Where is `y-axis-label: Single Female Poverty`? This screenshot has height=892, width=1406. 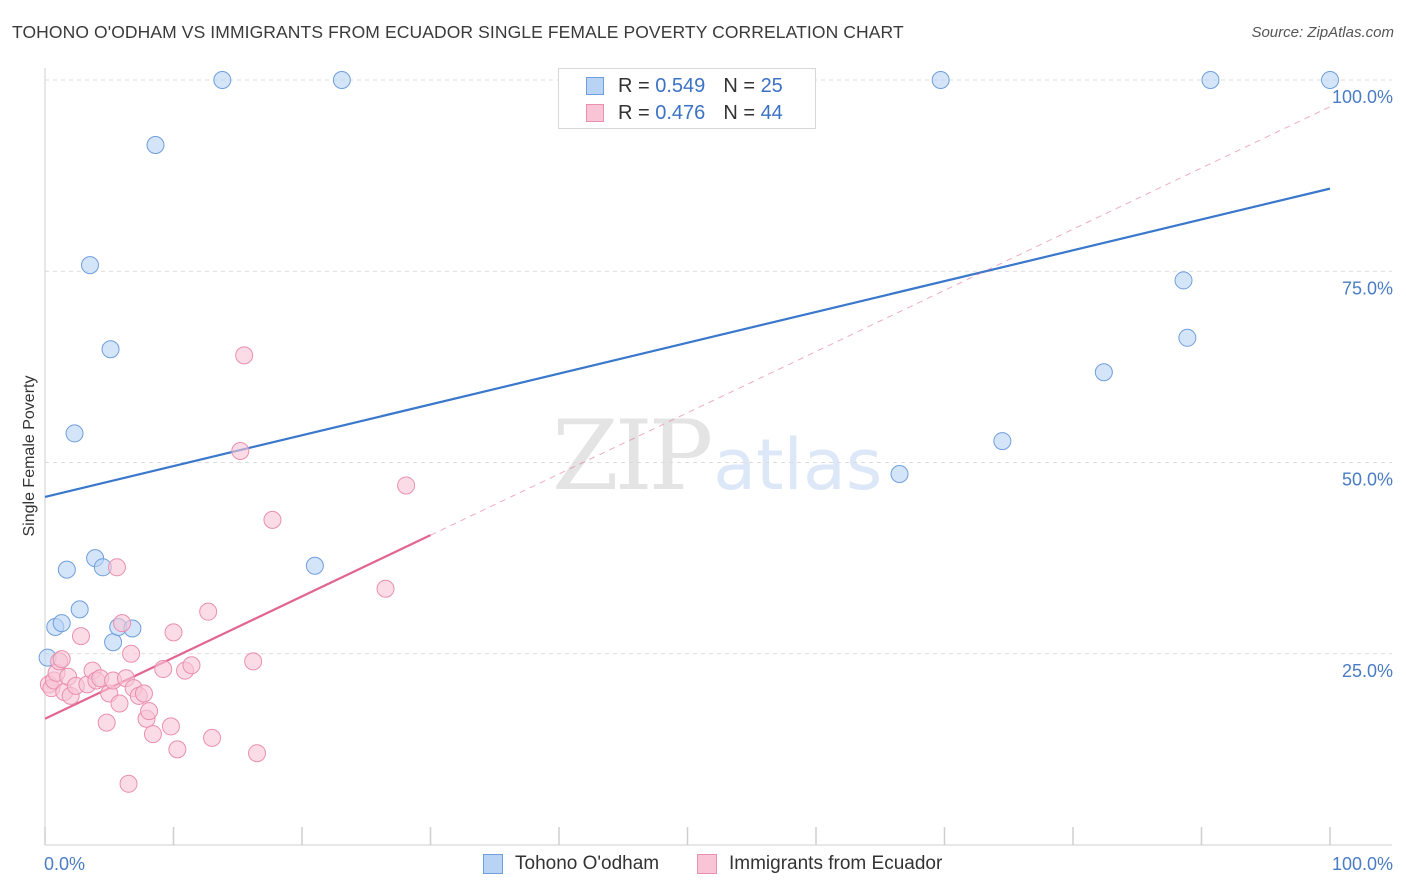 y-axis-label: Single Female Poverty is located at coordinates (29, 456).